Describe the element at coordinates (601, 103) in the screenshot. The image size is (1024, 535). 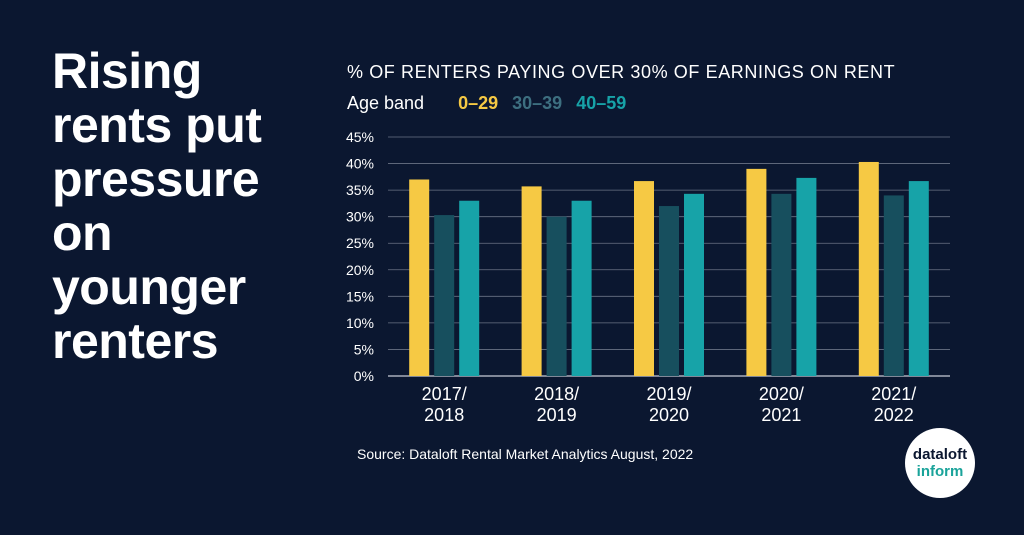
I see `legend-item-40-59: 40–59` at that location.